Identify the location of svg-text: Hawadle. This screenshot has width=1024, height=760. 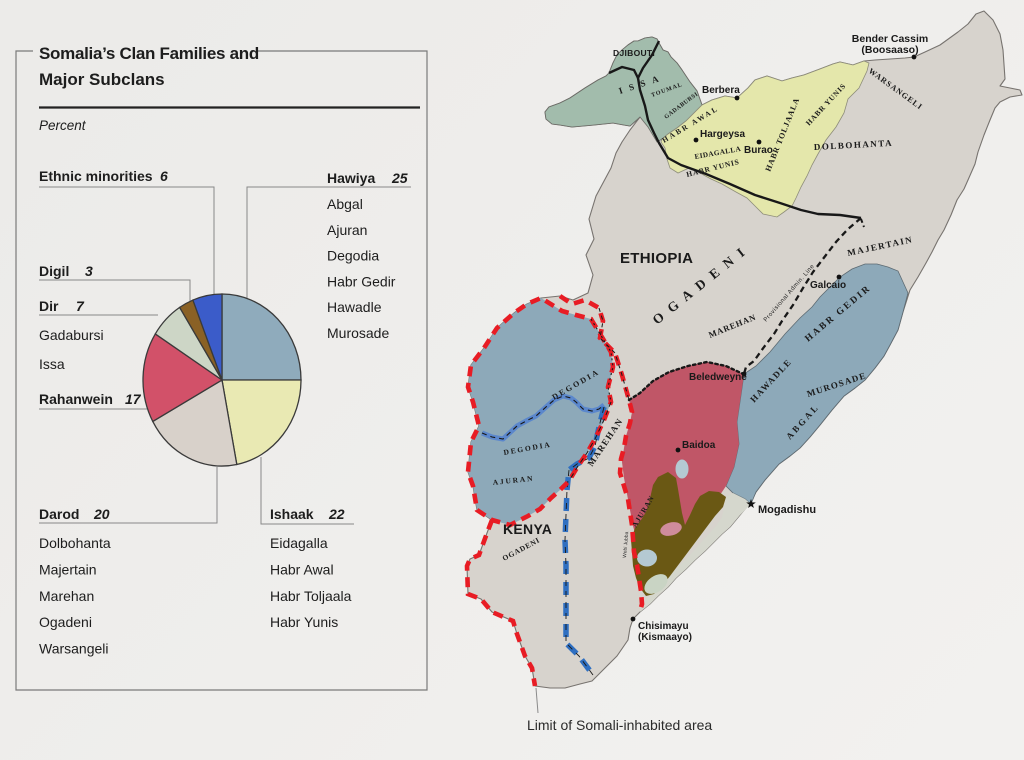
(354, 307).